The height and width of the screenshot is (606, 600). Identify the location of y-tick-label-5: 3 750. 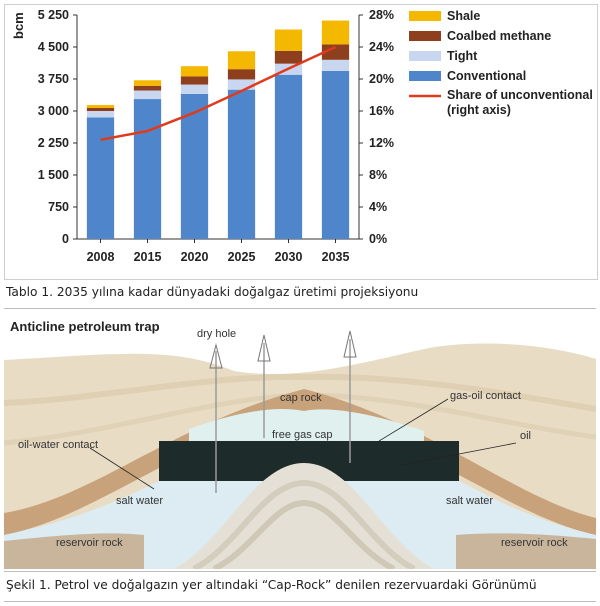
(53, 79).